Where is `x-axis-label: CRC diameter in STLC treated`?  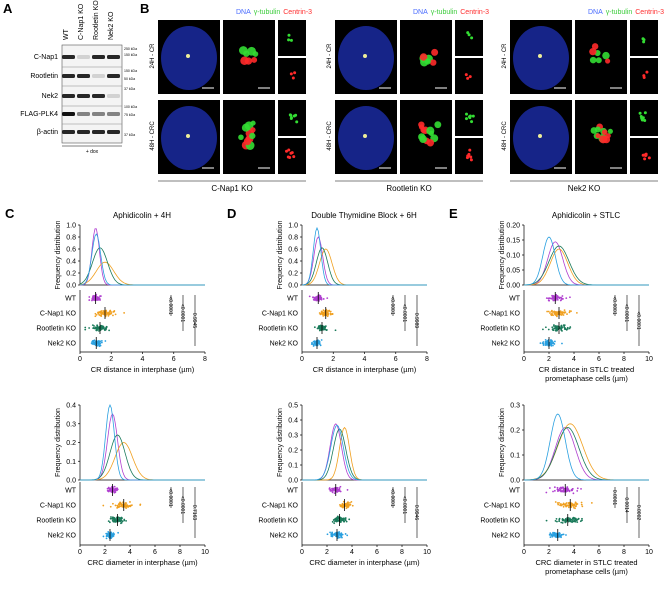
x-axis-label: CRC diameter in STLC treated is located at coordinates (586, 562).